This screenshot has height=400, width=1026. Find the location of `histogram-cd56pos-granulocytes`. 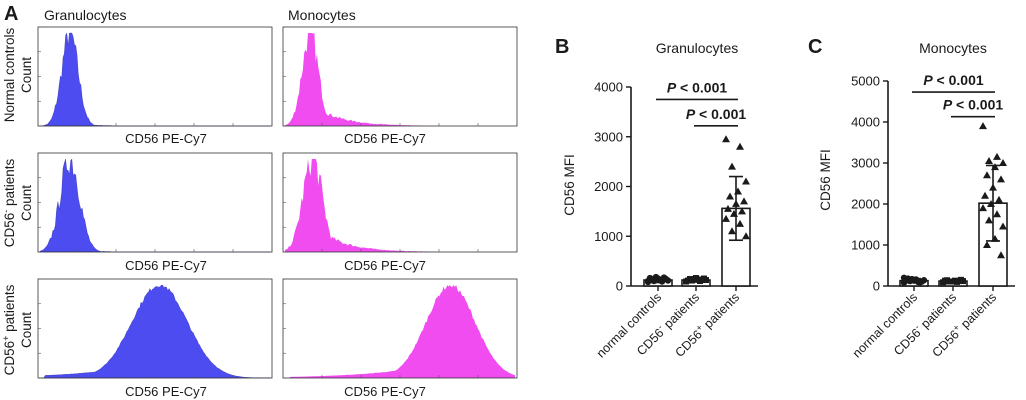

histogram-cd56pos-granulocytes is located at coordinates (155, 328).